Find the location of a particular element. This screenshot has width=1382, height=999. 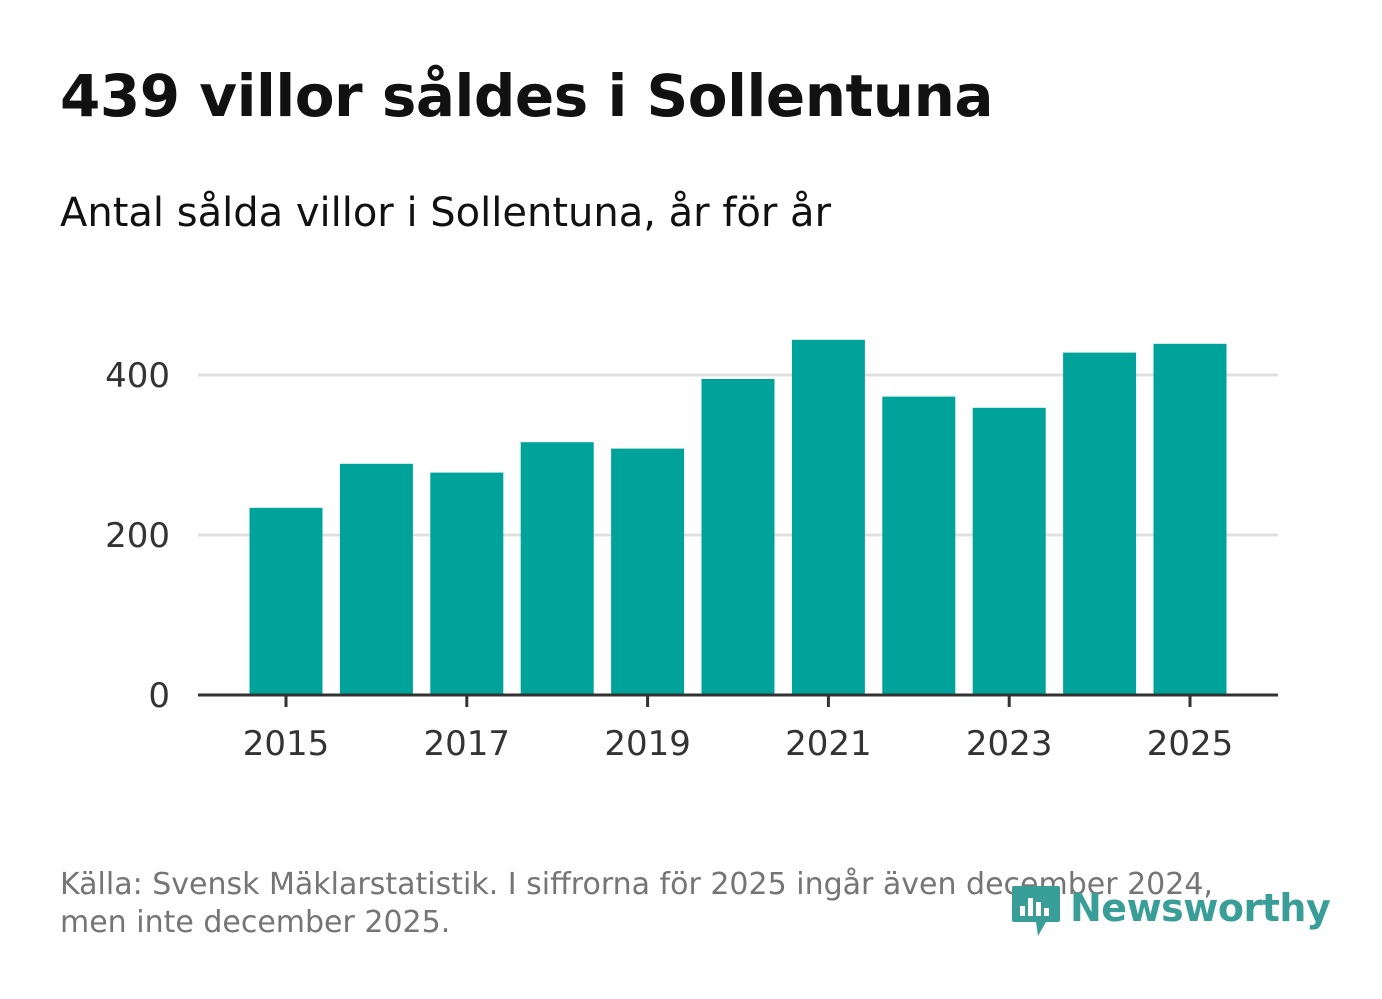

newsworthy-logo: Newsworthy is located at coordinates (1170, 908).